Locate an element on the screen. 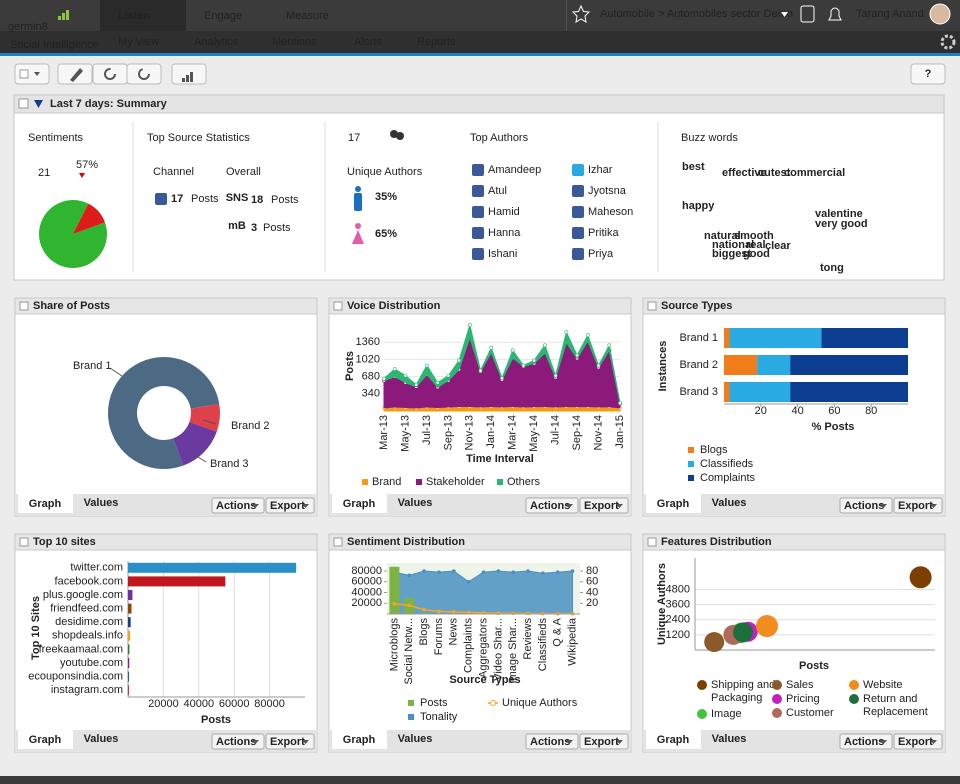 This screenshot has height=784, width=960. x-tick-label: Nov-14 is located at coordinates (598, 432).